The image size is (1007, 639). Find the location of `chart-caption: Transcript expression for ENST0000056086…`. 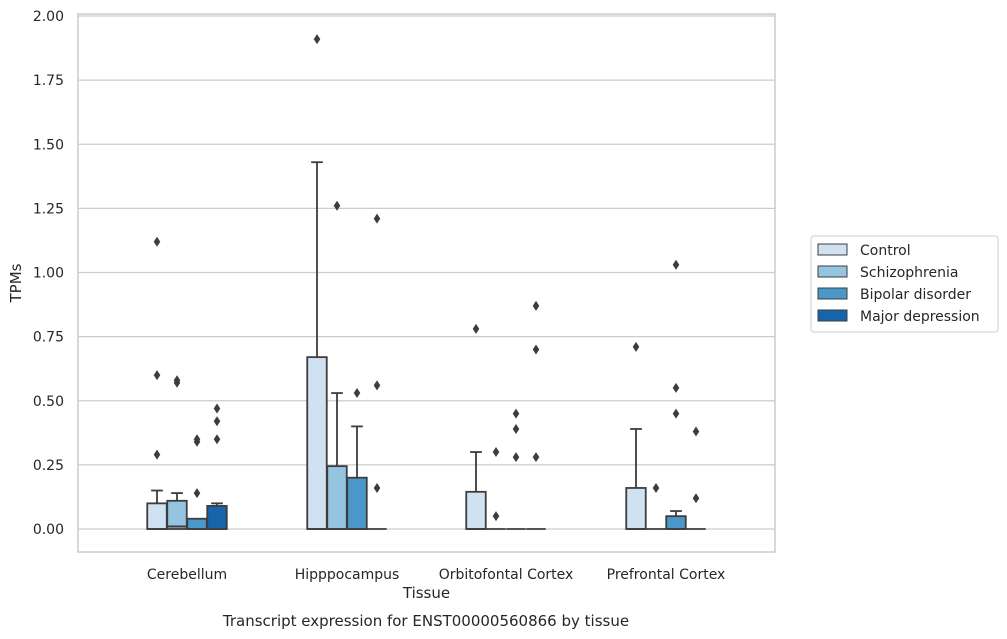

chart-caption: Transcript expression for ENST0000056086… is located at coordinates (425, 621).